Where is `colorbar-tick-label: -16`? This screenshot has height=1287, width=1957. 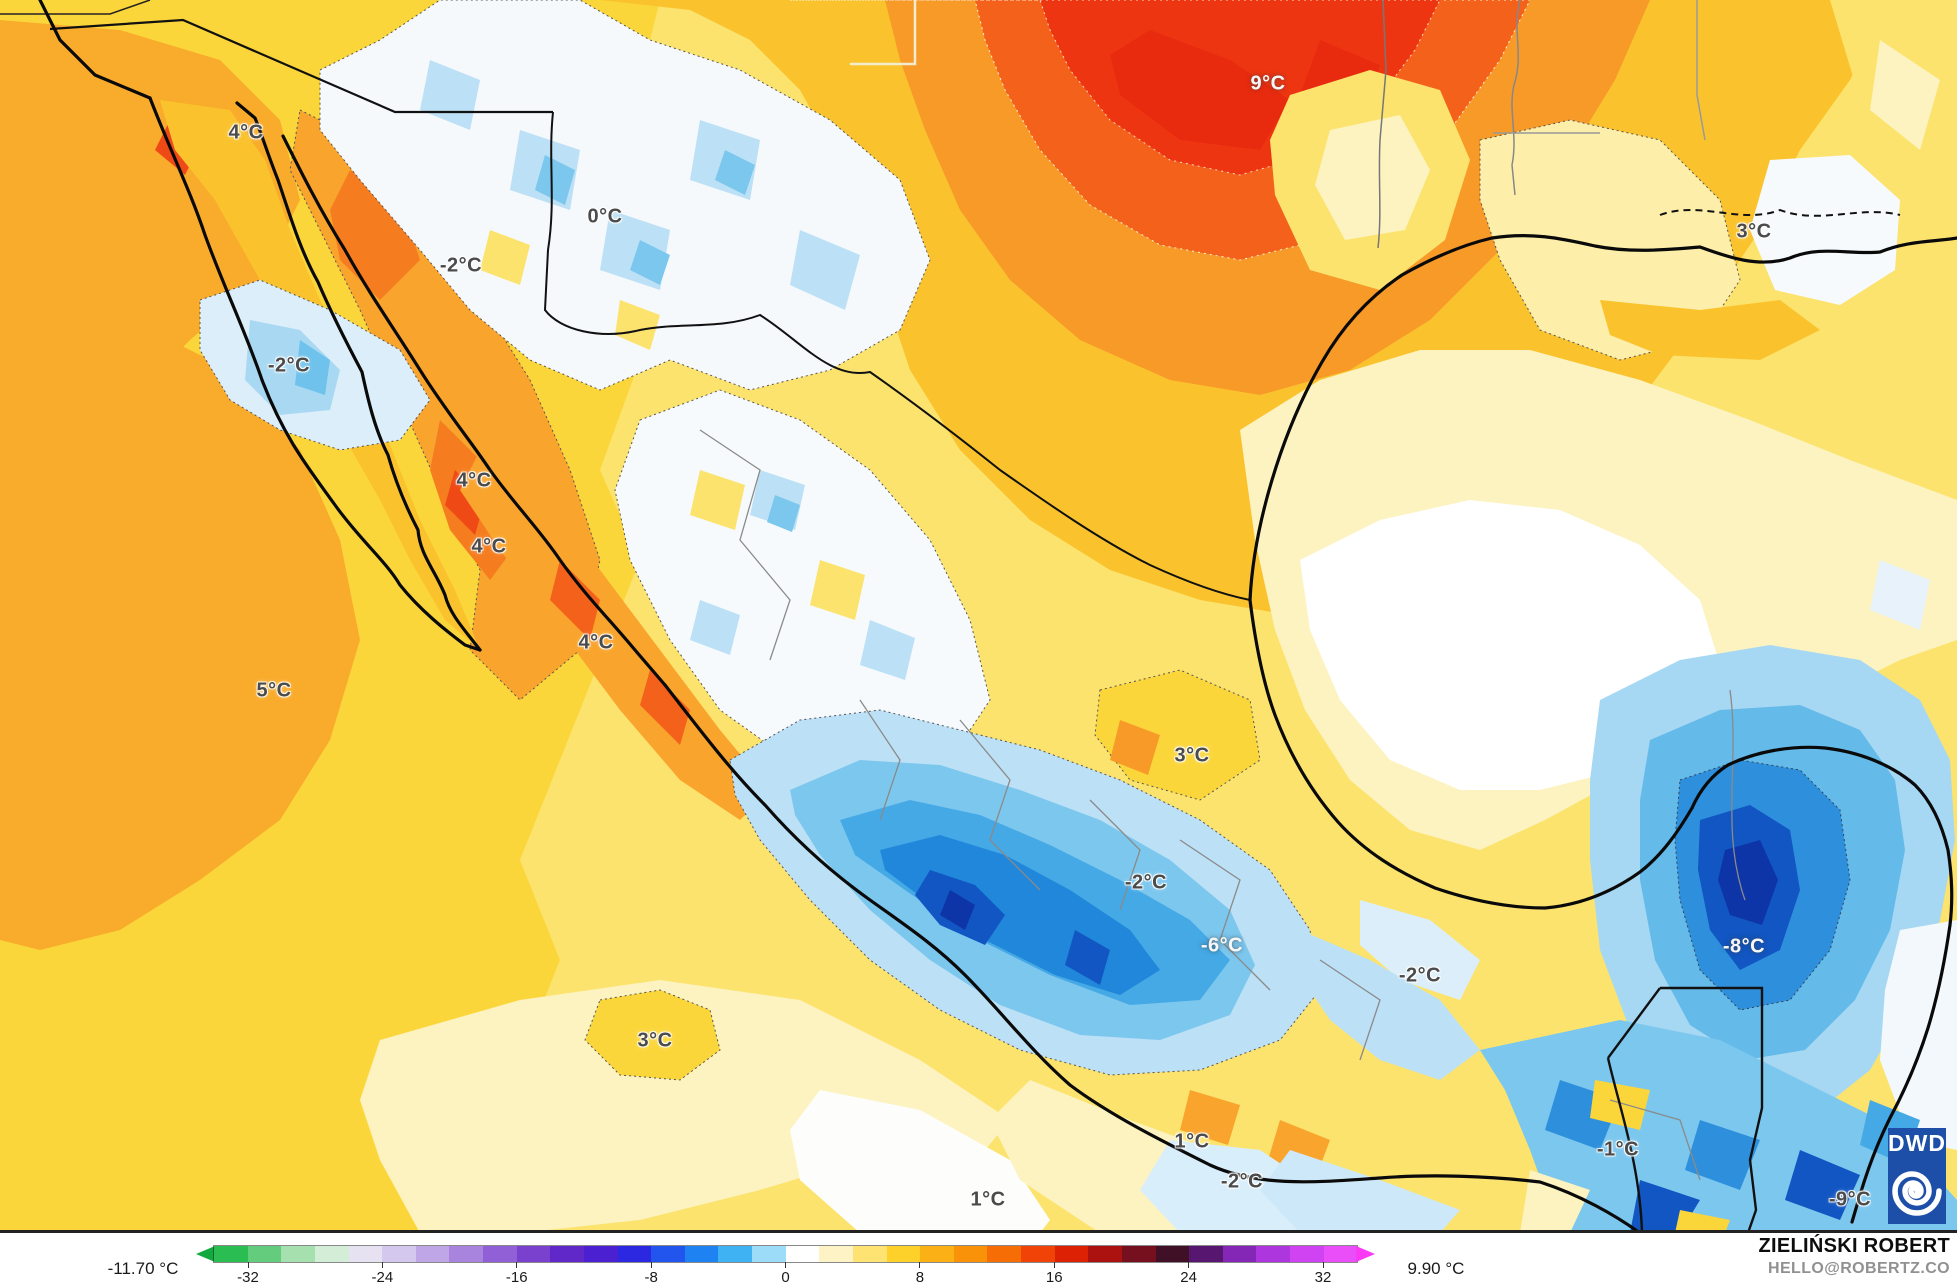
colorbar-tick-label: -16 is located at coordinates (516, 1277).